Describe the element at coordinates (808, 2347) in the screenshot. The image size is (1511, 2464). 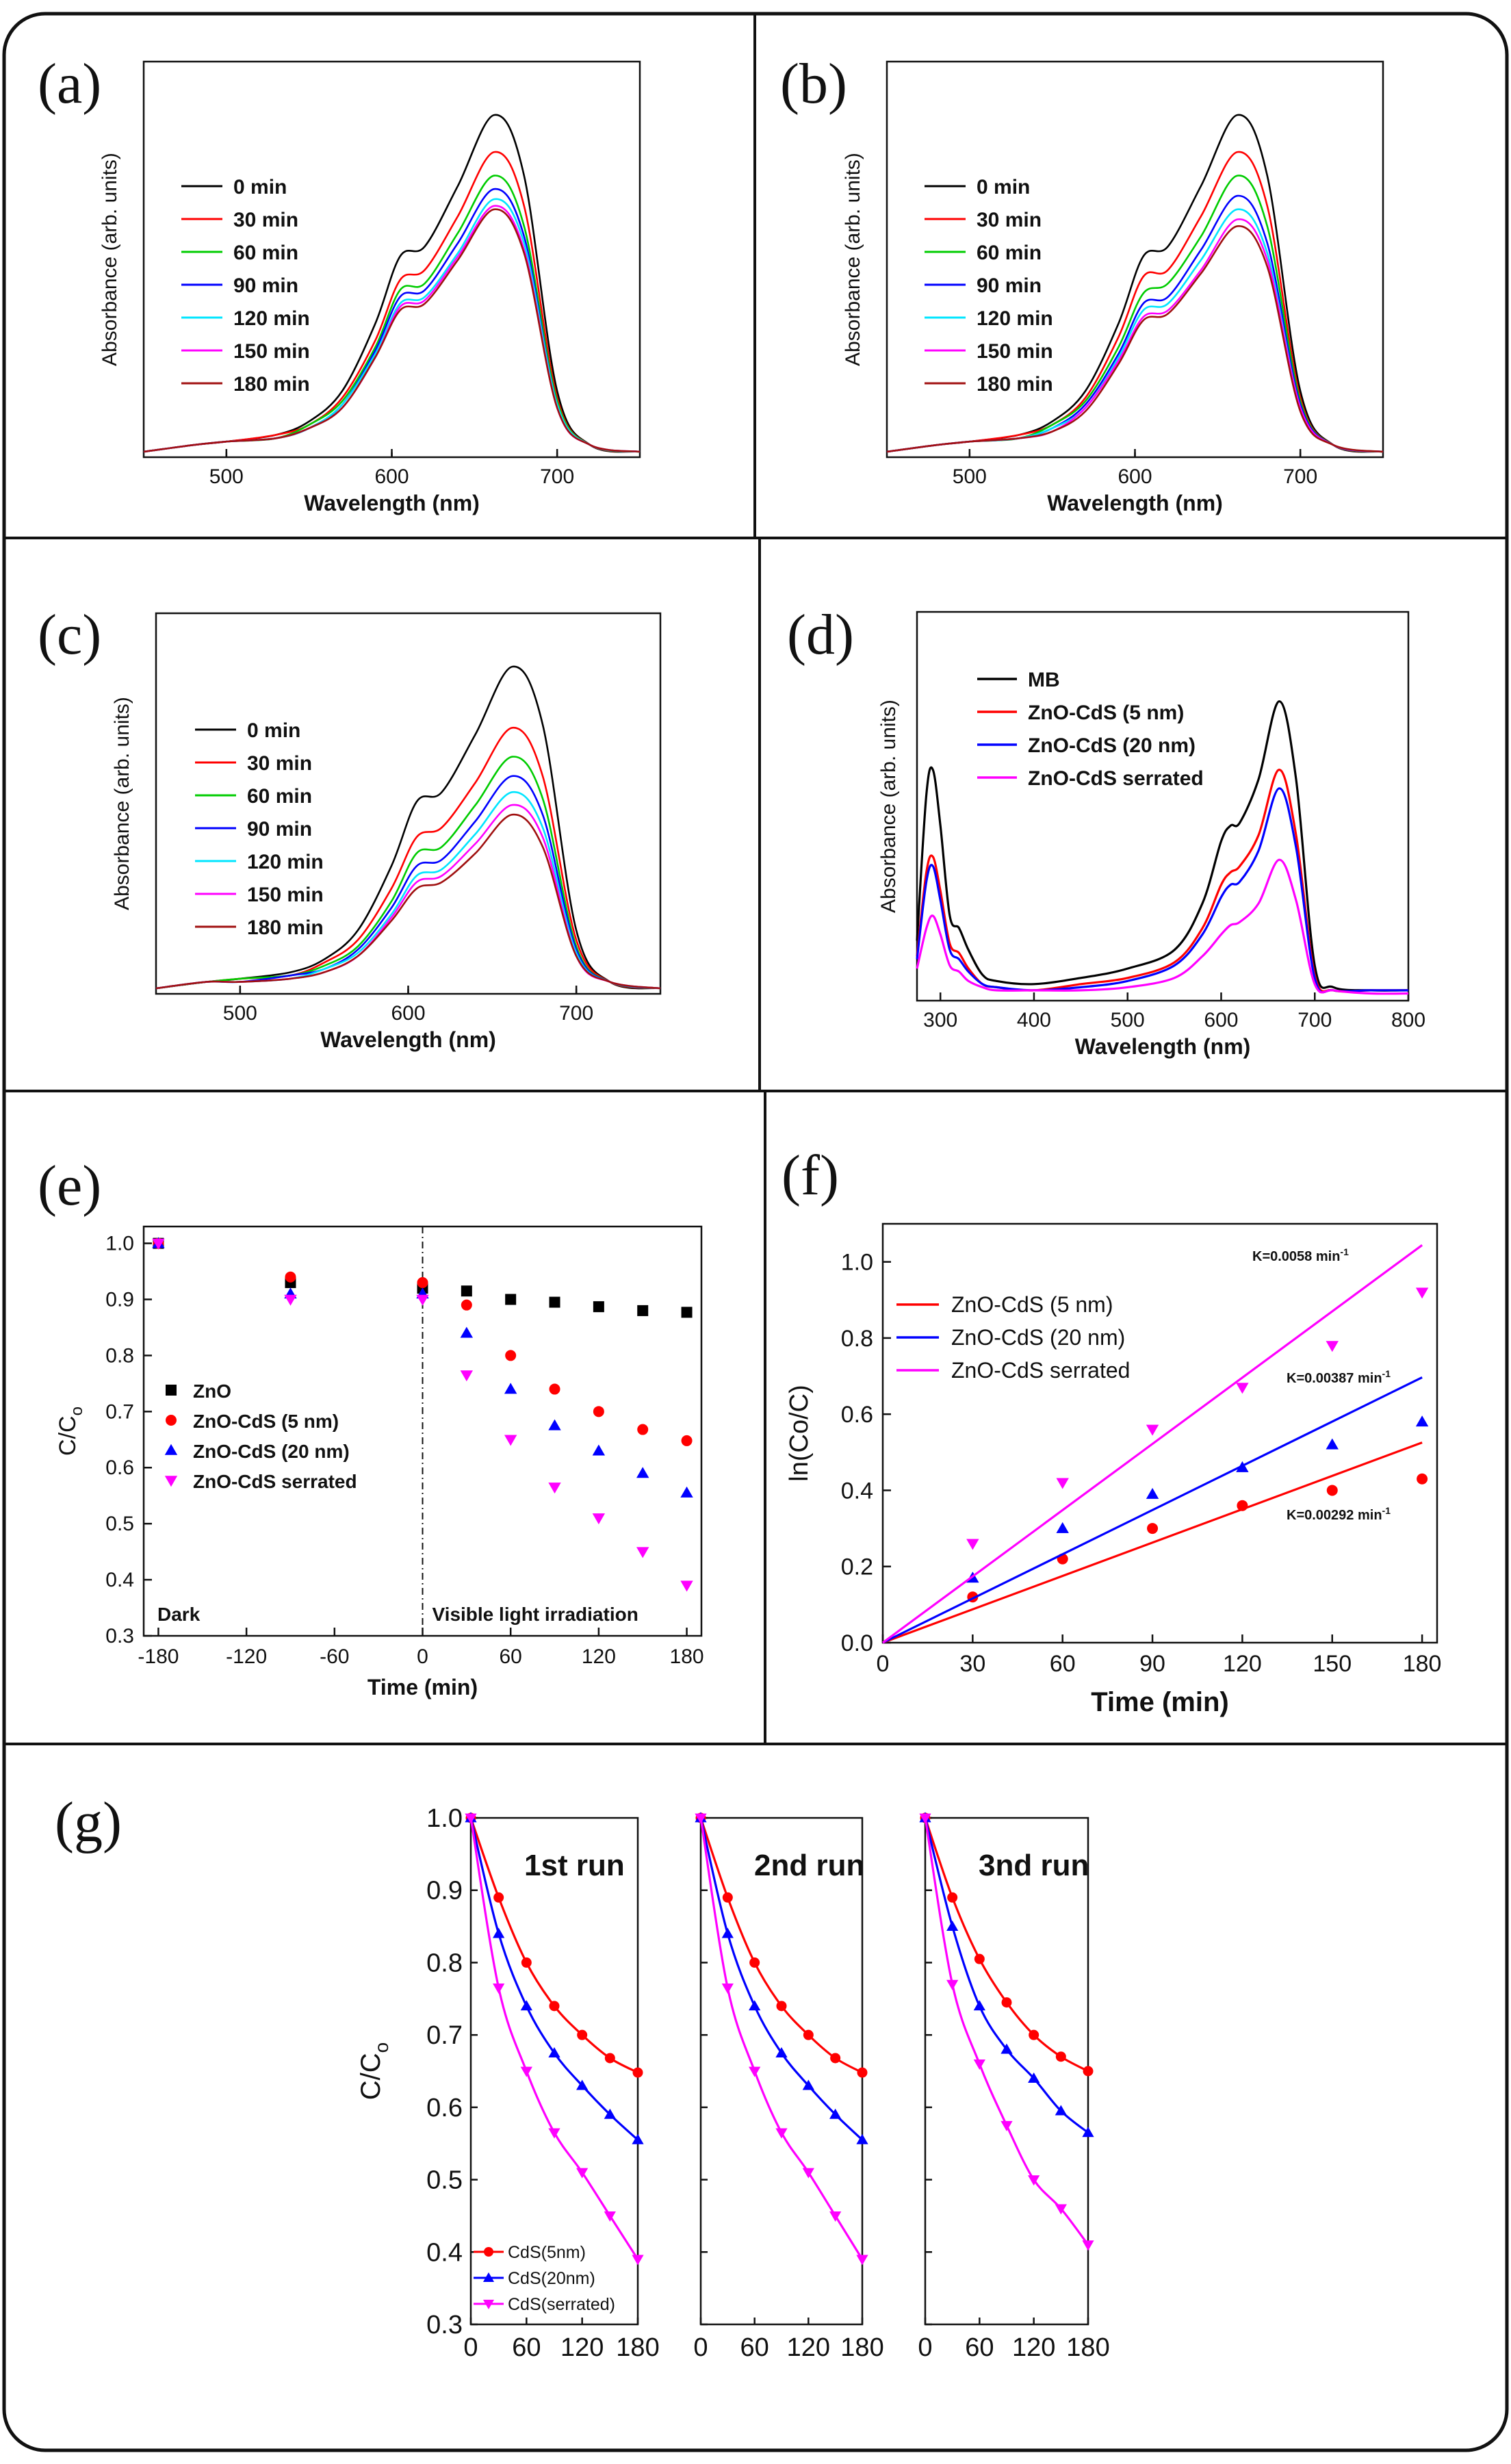
I see `panel-g-xtick-label: 120` at that location.